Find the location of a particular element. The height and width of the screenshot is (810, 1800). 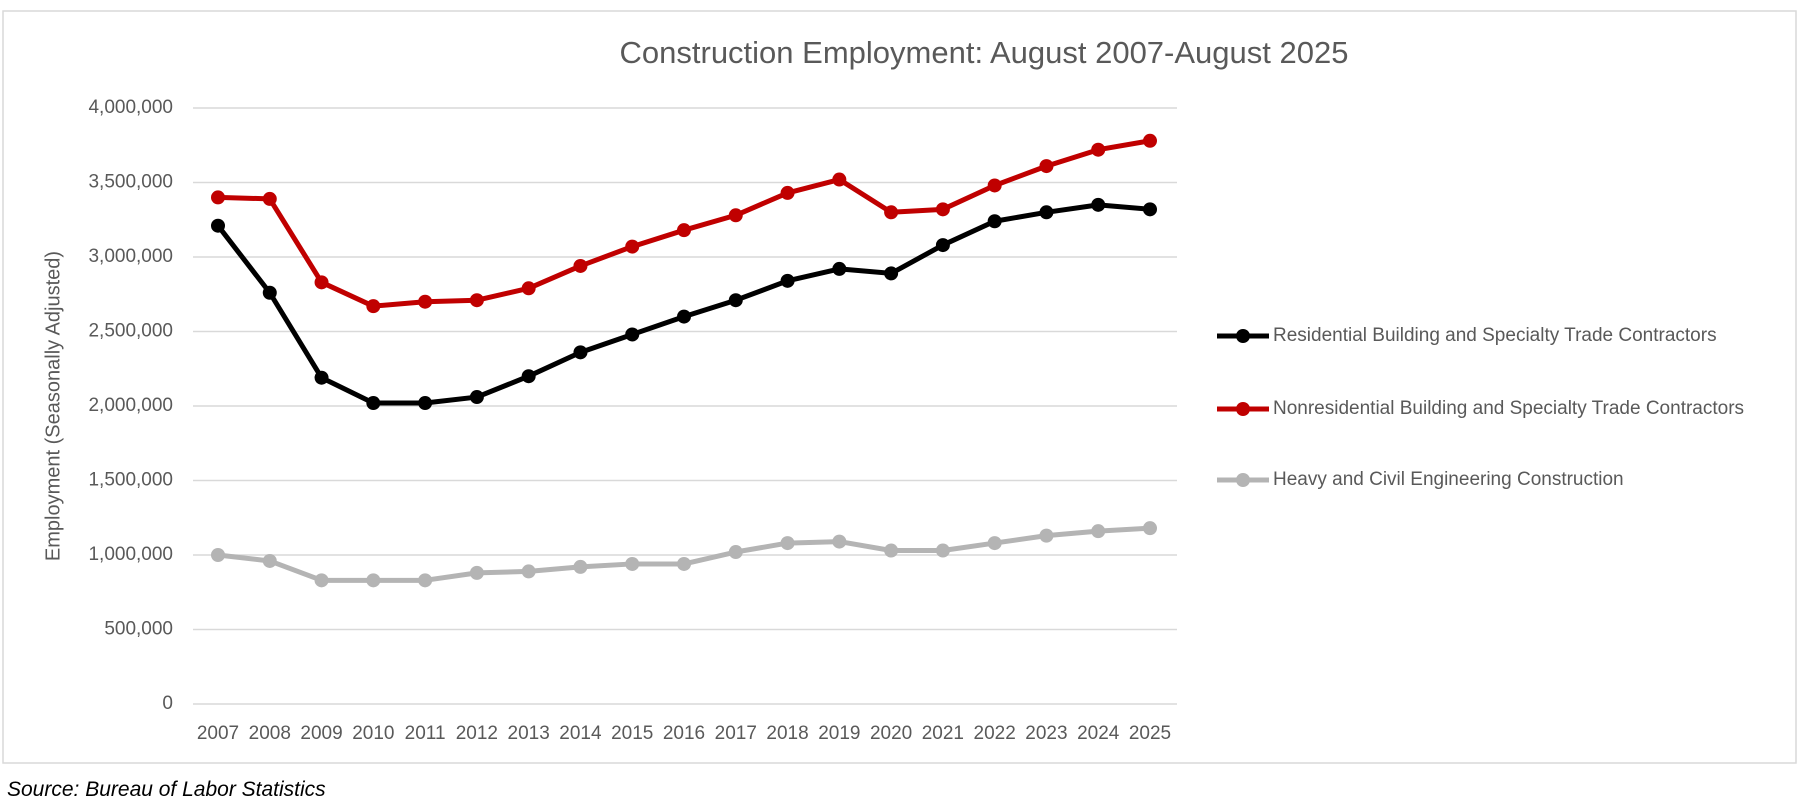

y-tick-label: 1,000,000 is located at coordinates (130, 554).